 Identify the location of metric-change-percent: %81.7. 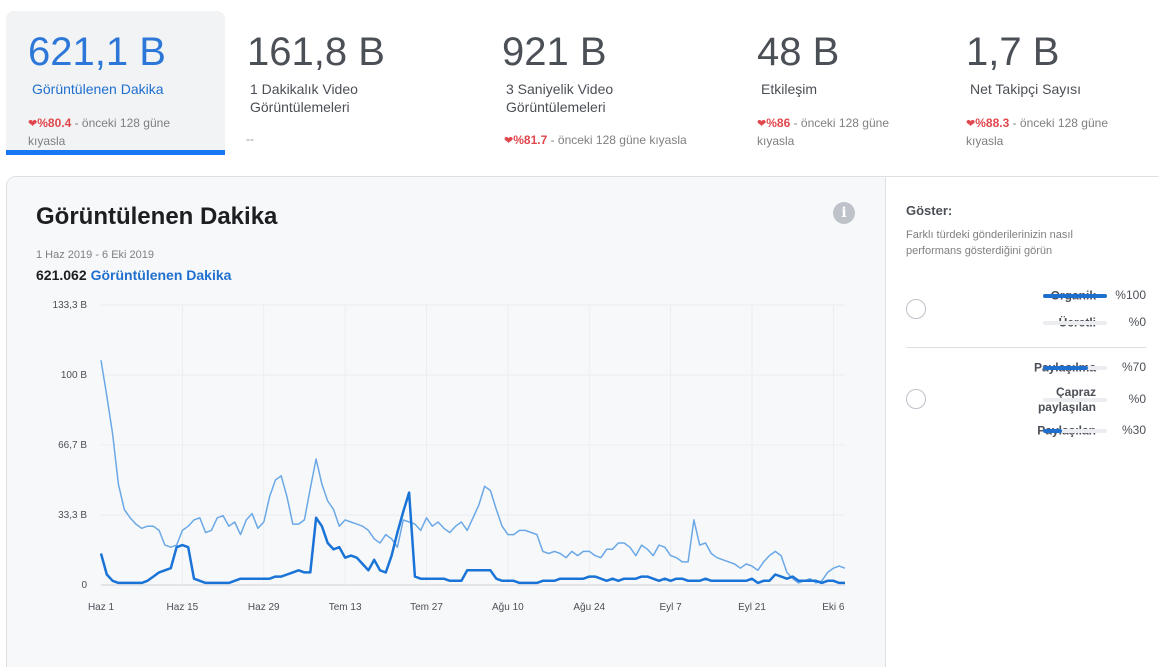
(530, 140).